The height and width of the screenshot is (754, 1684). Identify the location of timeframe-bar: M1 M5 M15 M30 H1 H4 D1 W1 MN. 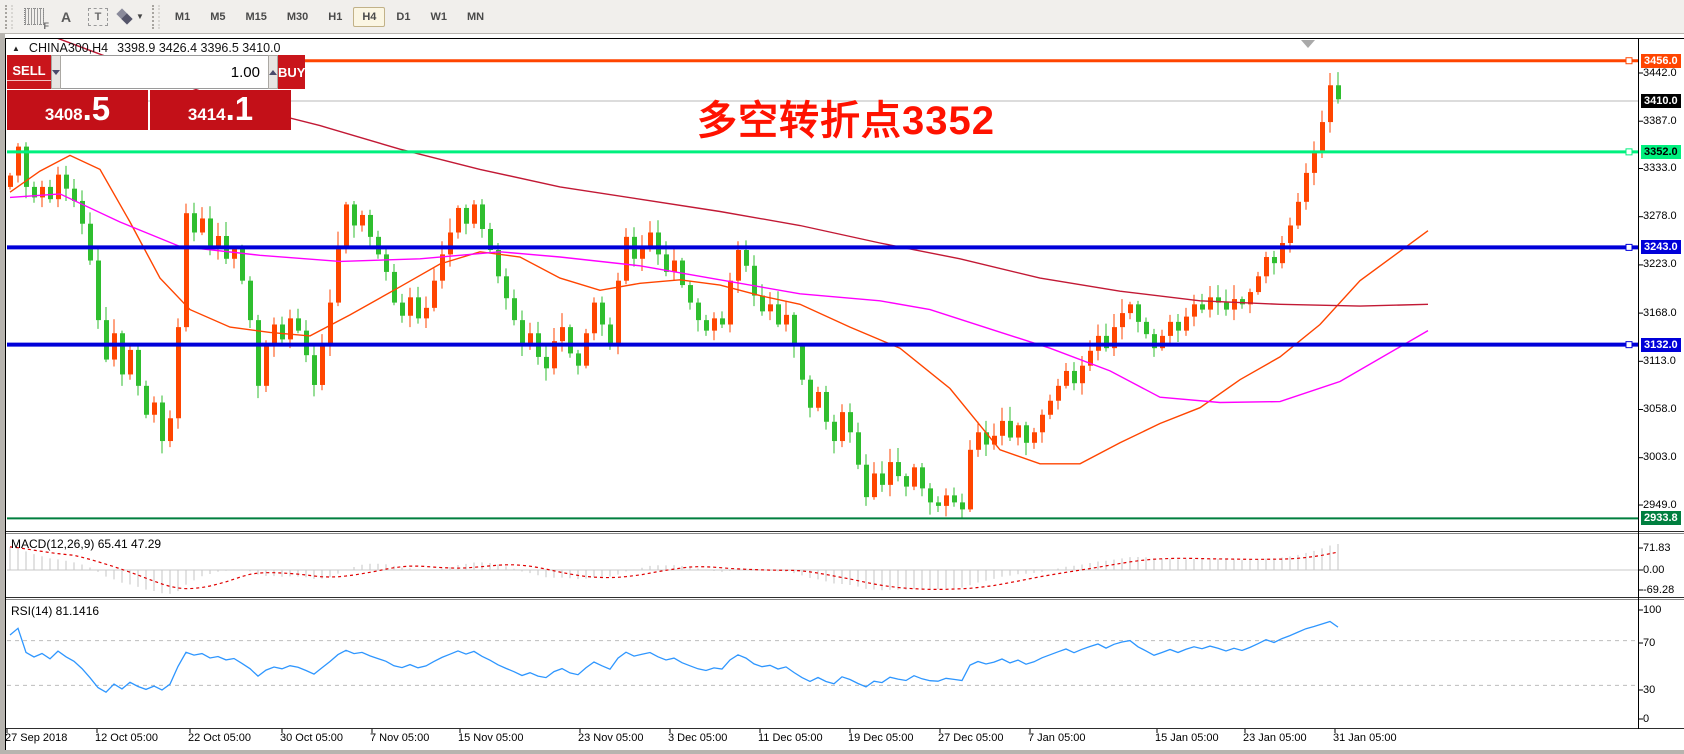
(329, 16).